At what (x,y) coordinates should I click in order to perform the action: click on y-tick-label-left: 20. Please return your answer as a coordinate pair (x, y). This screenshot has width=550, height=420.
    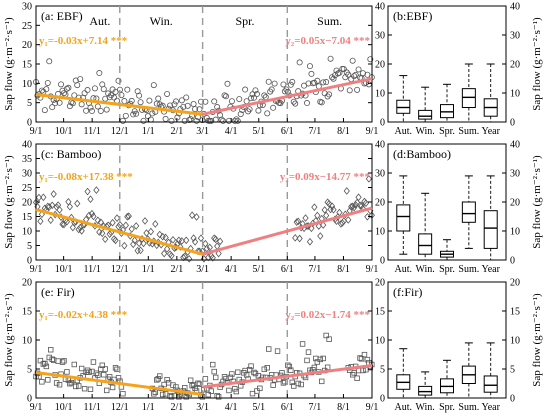
    Looking at the image, I should click on (380, 65).